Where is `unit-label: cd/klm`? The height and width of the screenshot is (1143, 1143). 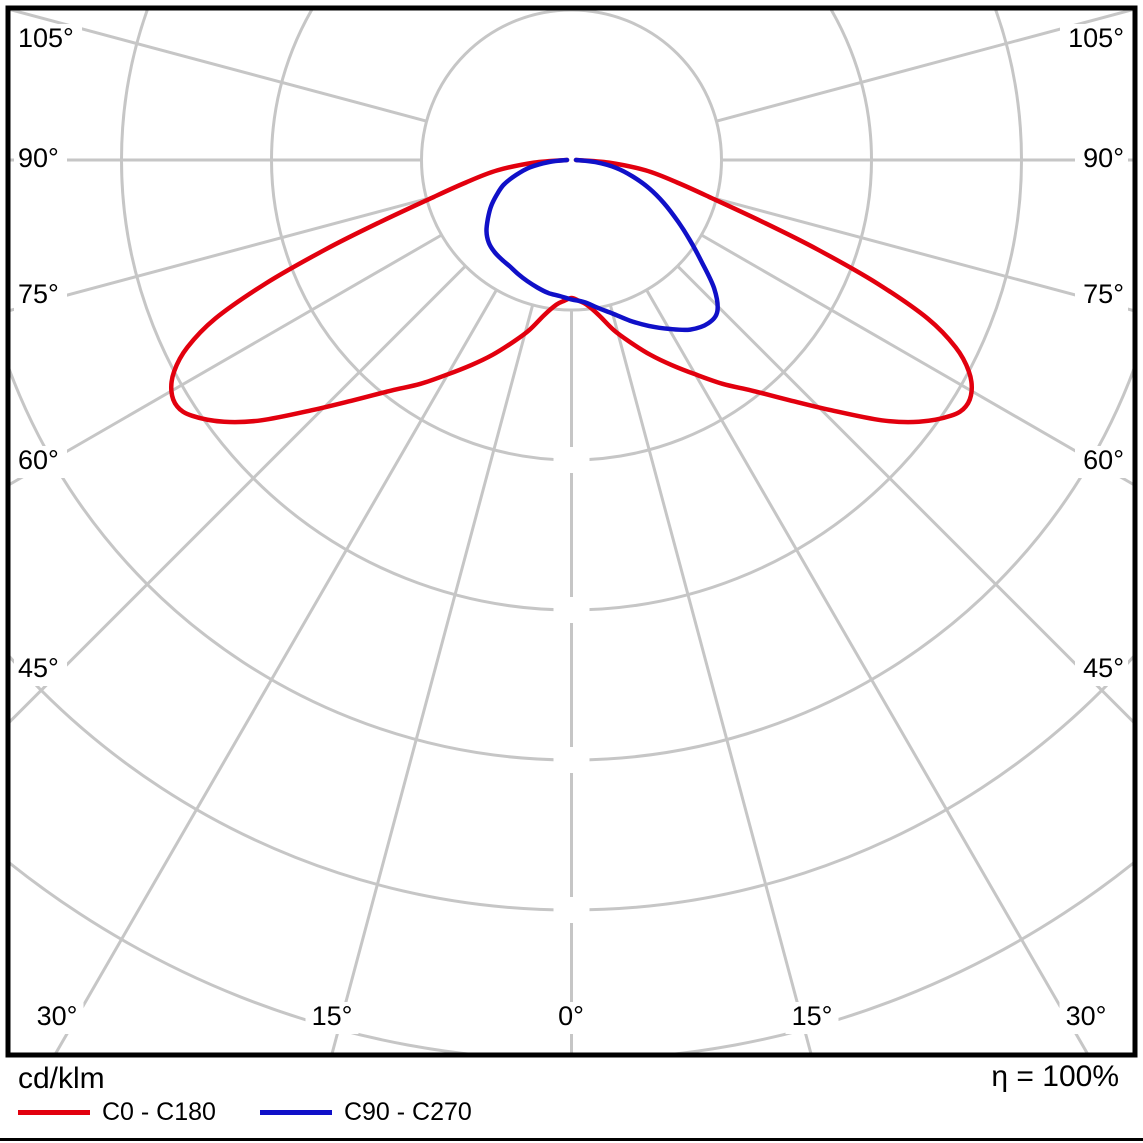 unit-label: cd/klm is located at coordinates (61, 1078).